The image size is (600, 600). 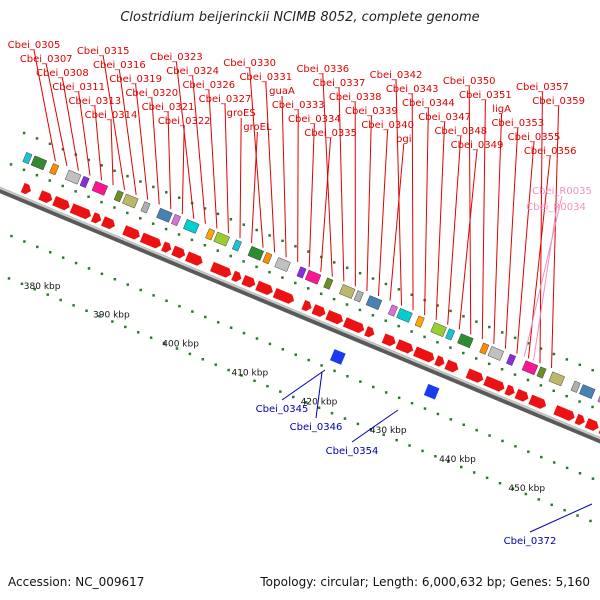 I want to click on forward-gene-label: Cbei_0334, so click(x=314, y=119).